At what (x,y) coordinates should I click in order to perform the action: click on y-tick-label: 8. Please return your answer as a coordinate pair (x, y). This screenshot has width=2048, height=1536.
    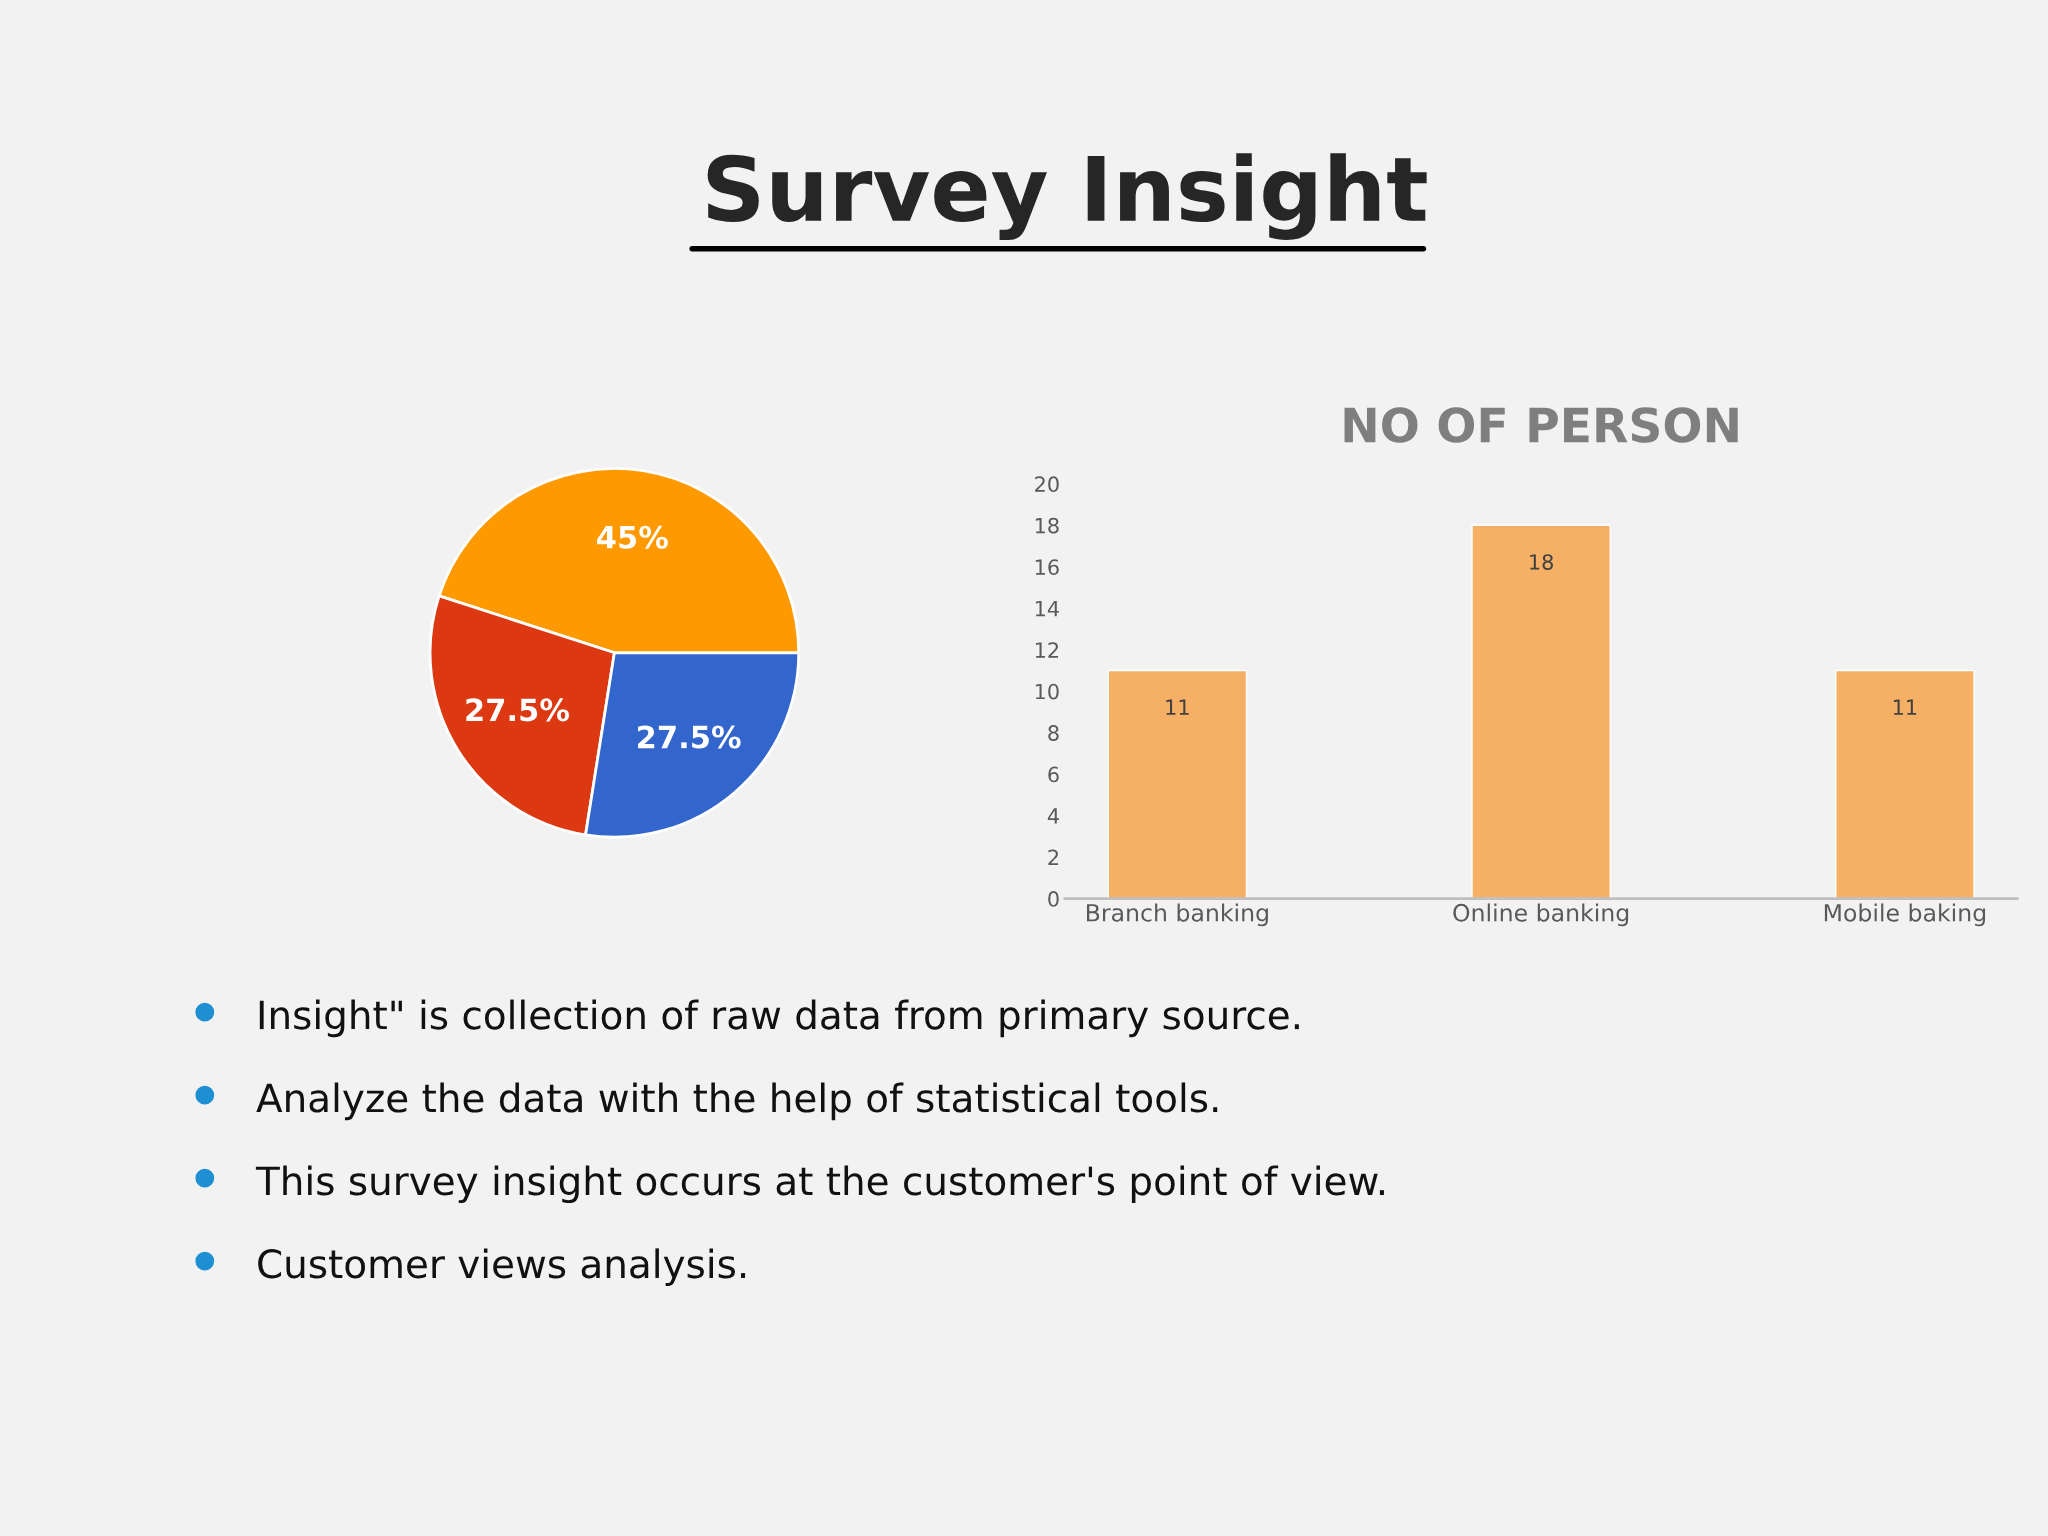
    Looking at the image, I should click on (1053, 733).